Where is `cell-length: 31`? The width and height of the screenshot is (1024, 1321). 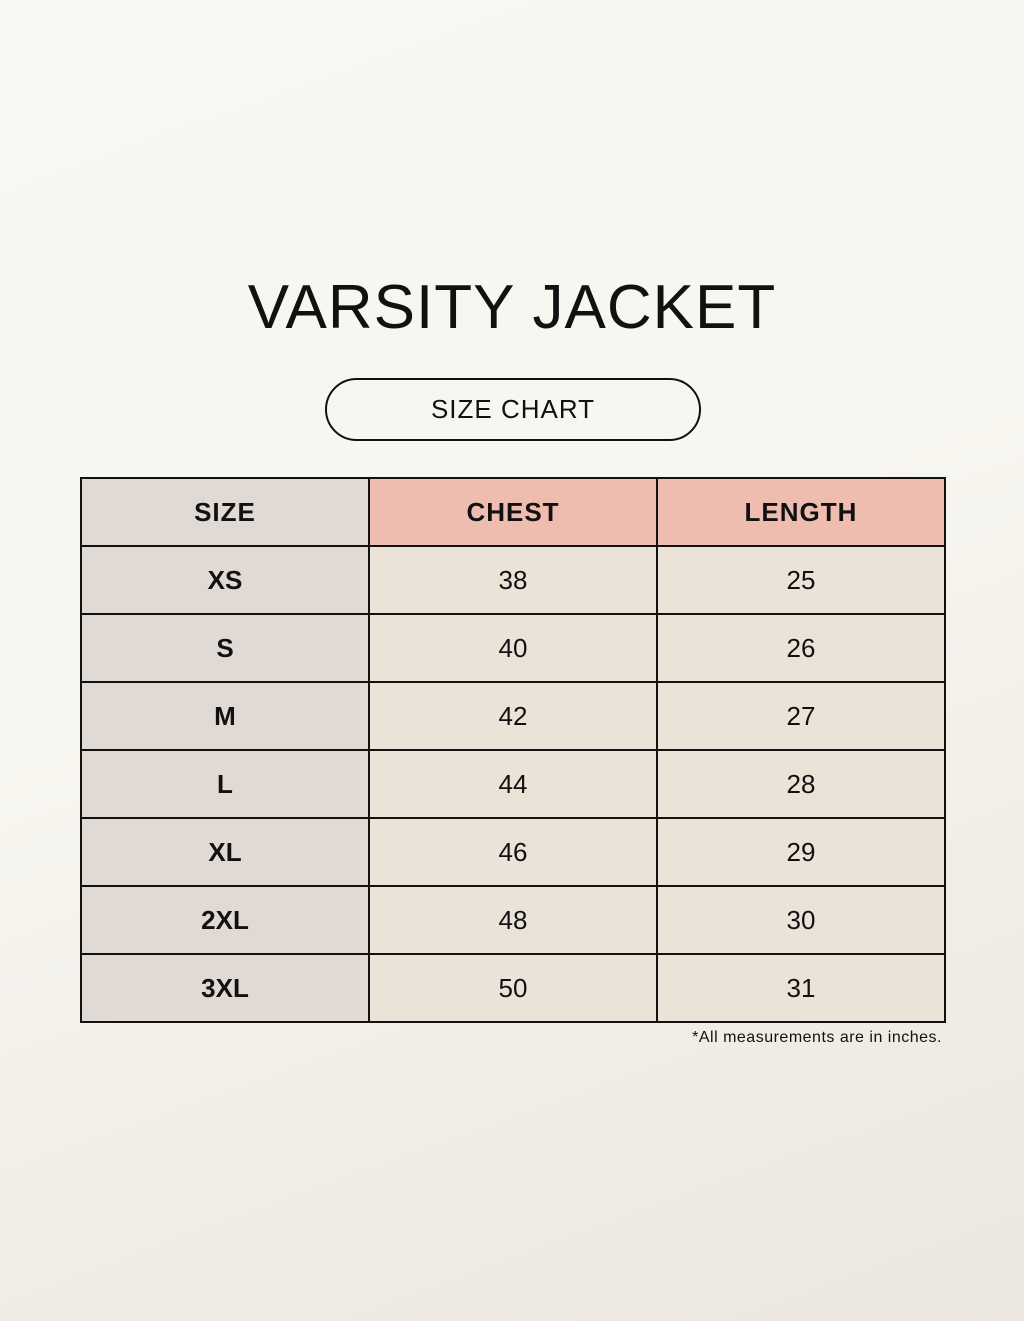
cell-length: 31 is located at coordinates (801, 988).